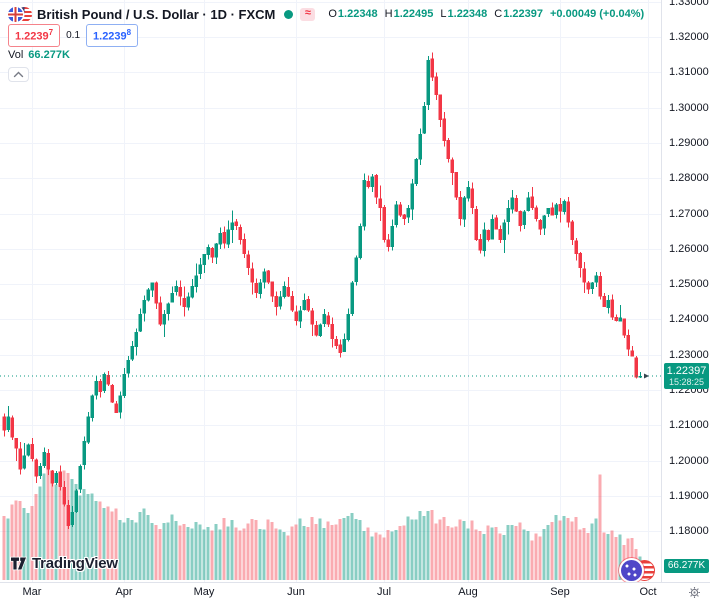  What do you see at coordinates (468, 592) in the screenshot?
I see `month-tick-label: Aug` at bounding box center [468, 592].